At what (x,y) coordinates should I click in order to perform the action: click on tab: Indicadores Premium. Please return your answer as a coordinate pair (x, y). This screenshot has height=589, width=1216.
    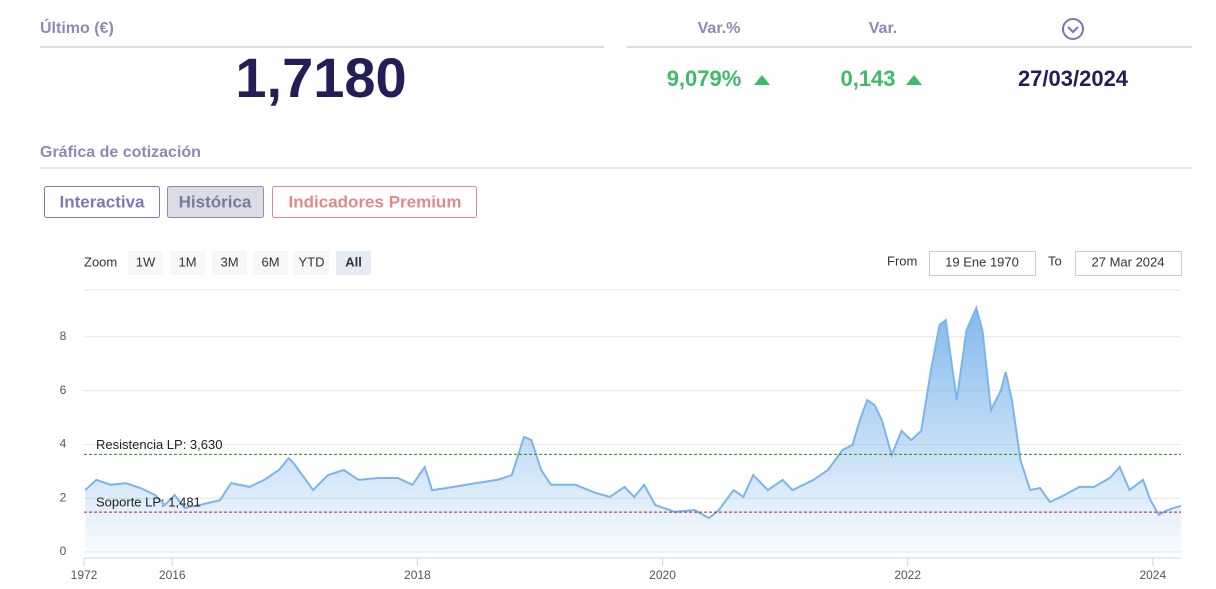
    Looking at the image, I should click on (374, 202).